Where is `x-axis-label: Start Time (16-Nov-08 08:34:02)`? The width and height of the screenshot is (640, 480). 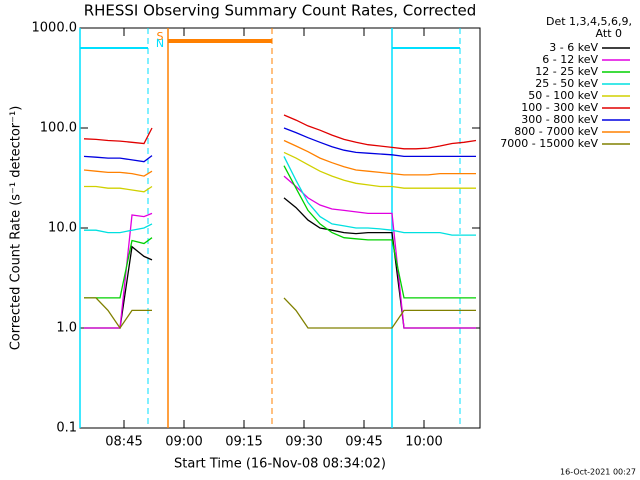
x-axis-label: Start Time (16-Nov-08 08:34:02) is located at coordinates (280, 464).